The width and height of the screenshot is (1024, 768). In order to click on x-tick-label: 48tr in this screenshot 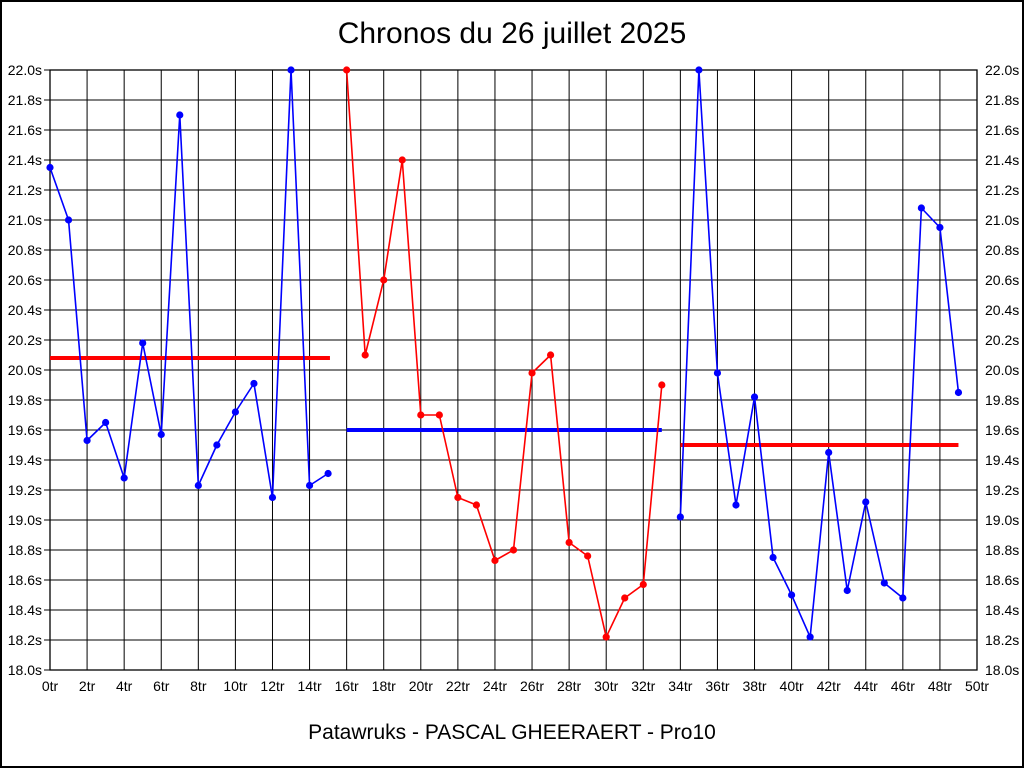, I will do `click(940, 686)`.